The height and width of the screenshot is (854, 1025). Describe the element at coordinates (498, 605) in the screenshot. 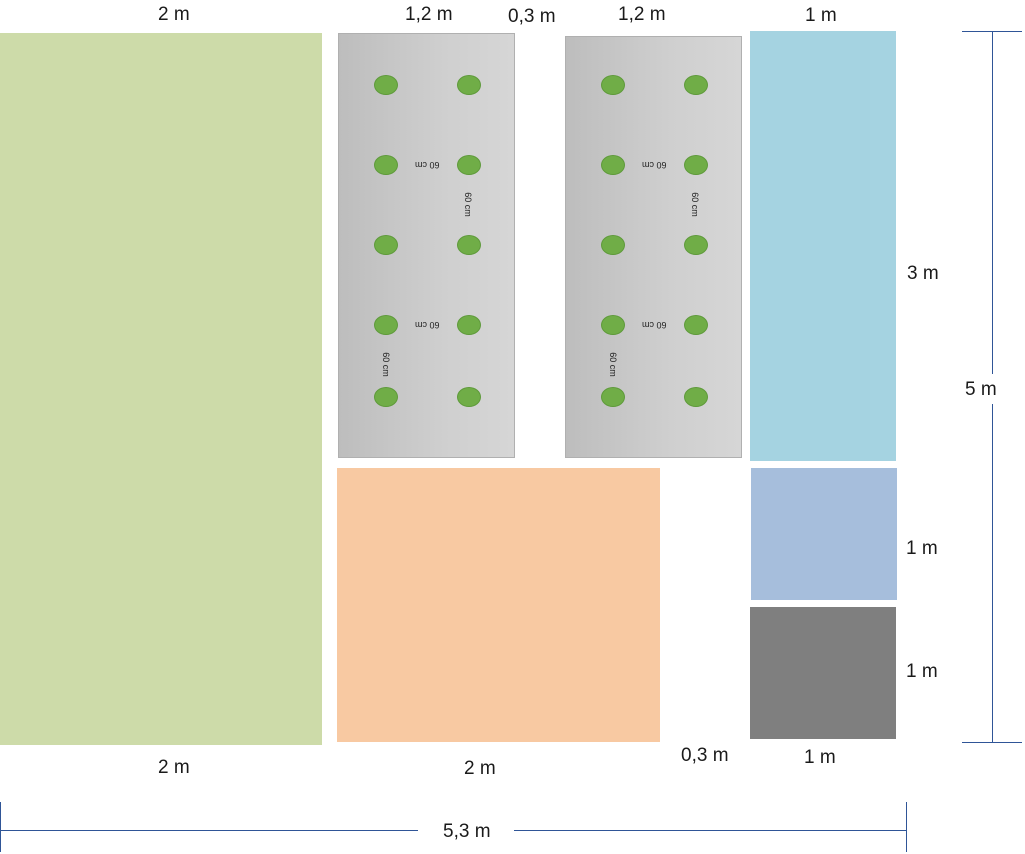

I see `orange-area` at that location.